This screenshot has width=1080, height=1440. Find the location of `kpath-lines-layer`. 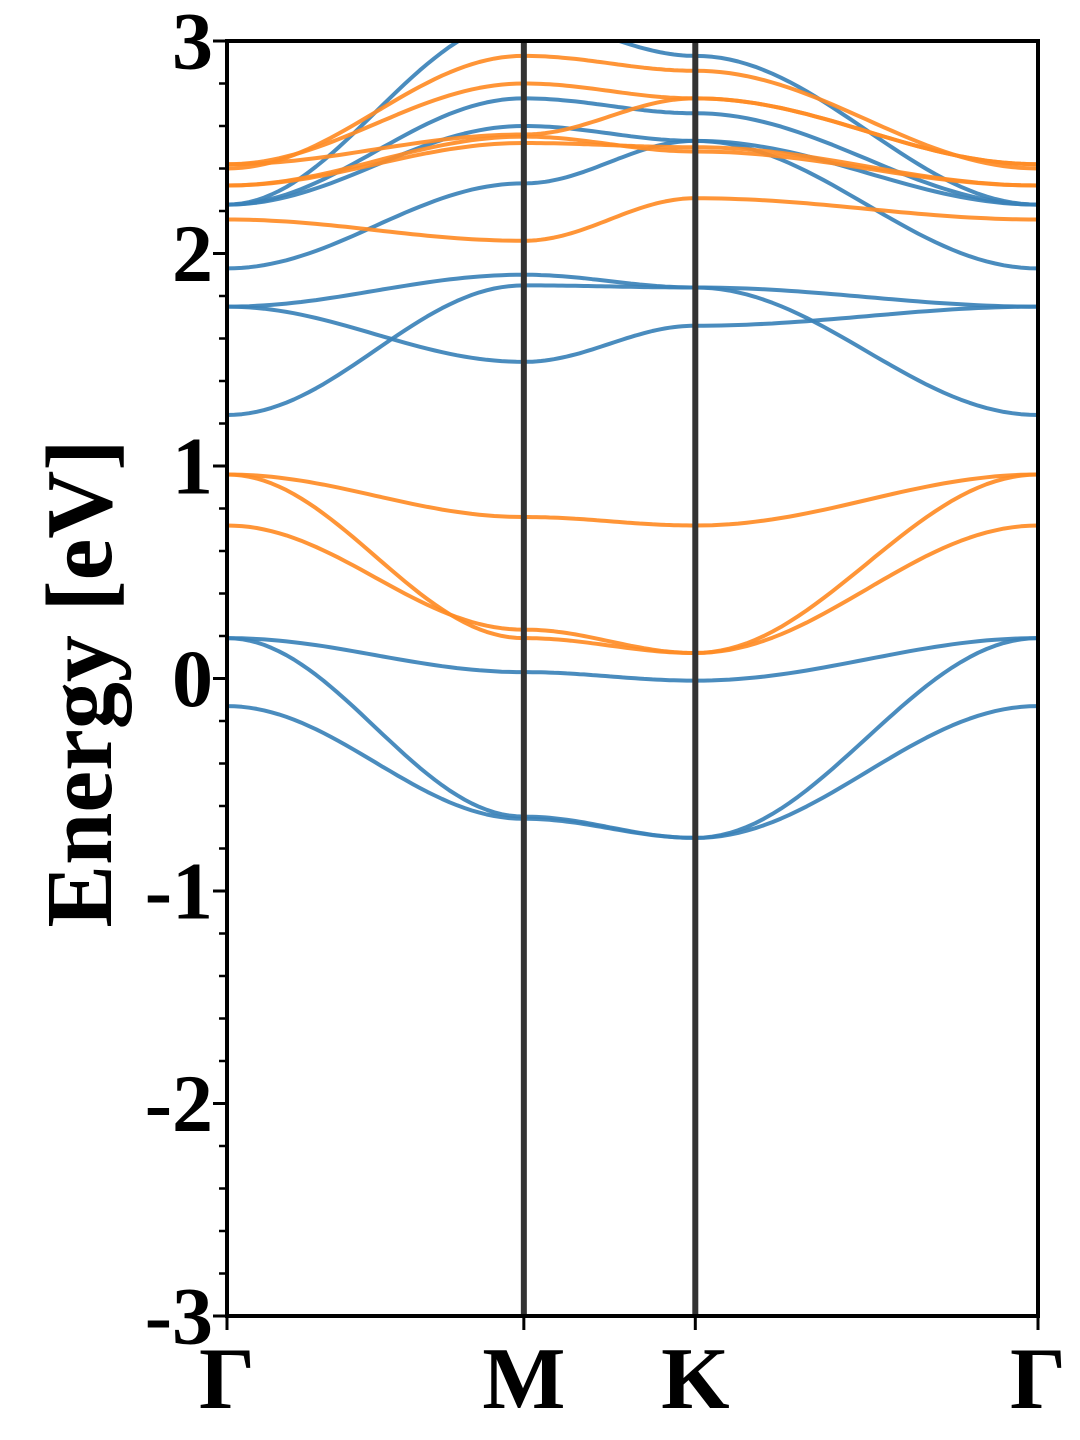

kpath-lines-layer is located at coordinates (609, 678).